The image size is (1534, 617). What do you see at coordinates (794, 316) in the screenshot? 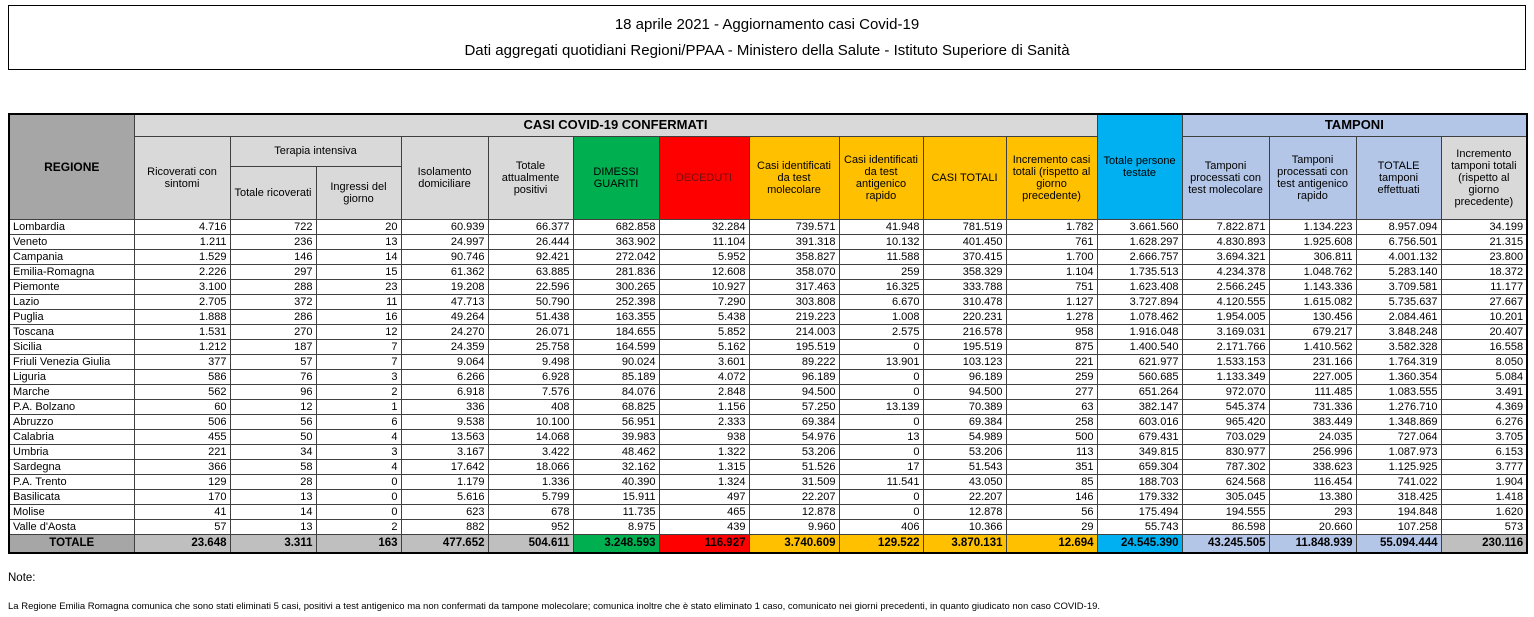
I see `value-cell: 219.223` at bounding box center [794, 316].